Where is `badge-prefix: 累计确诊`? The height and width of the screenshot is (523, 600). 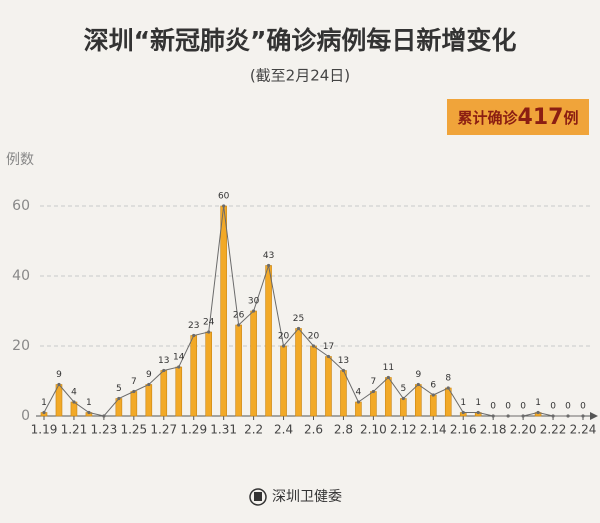
badge-prefix: 累计确诊 is located at coordinates (488, 118).